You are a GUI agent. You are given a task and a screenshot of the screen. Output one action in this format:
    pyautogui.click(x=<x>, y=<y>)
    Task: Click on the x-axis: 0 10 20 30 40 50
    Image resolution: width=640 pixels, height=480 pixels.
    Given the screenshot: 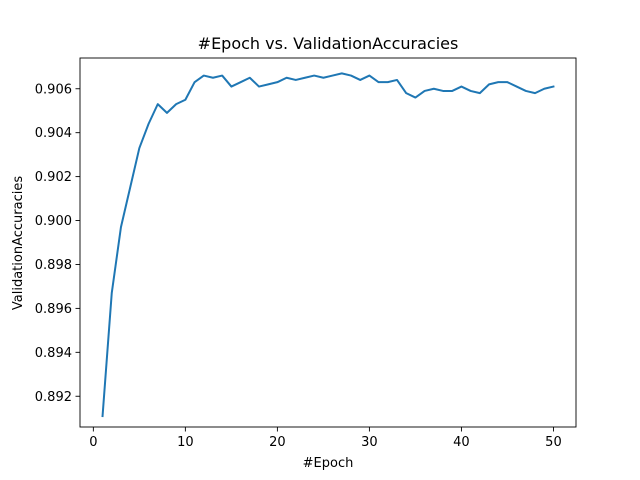 What is the action you would take?
    pyautogui.click(x=325, y=438)
    